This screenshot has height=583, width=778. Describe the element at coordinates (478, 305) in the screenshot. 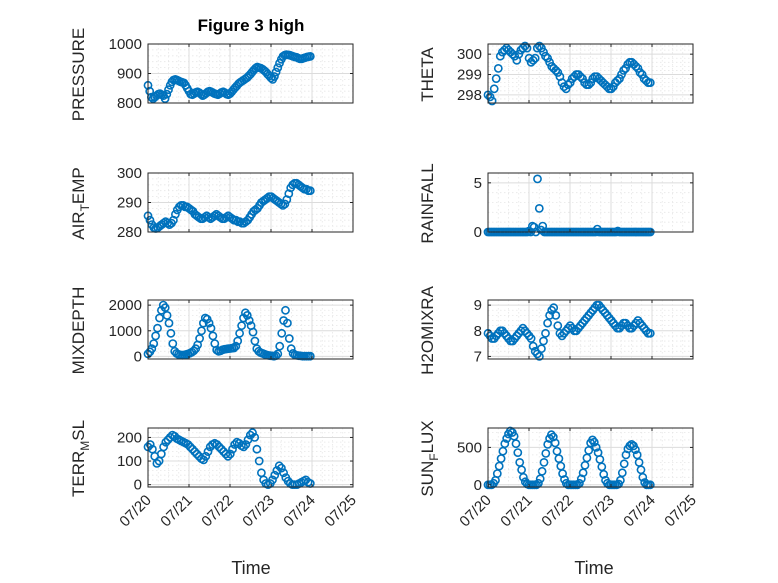

I see `y-tick-label: 9` at that location.